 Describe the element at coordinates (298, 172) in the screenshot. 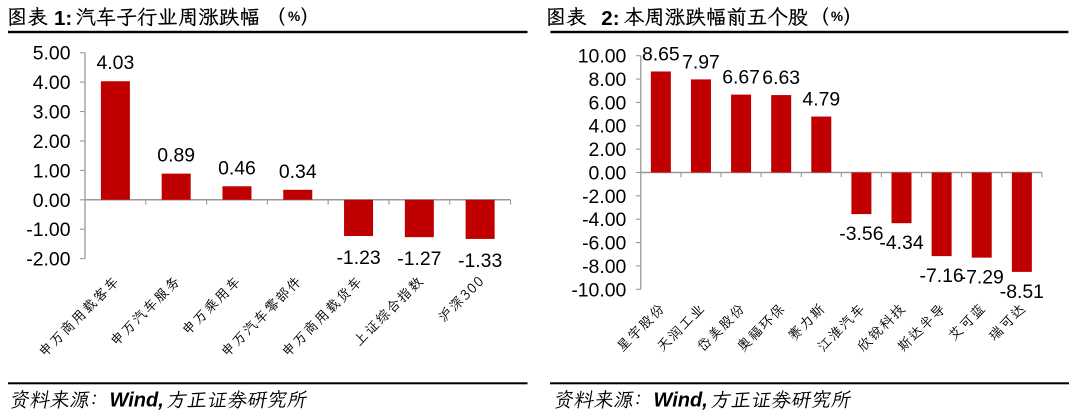

I see `svg-text: 0.34` at that location.